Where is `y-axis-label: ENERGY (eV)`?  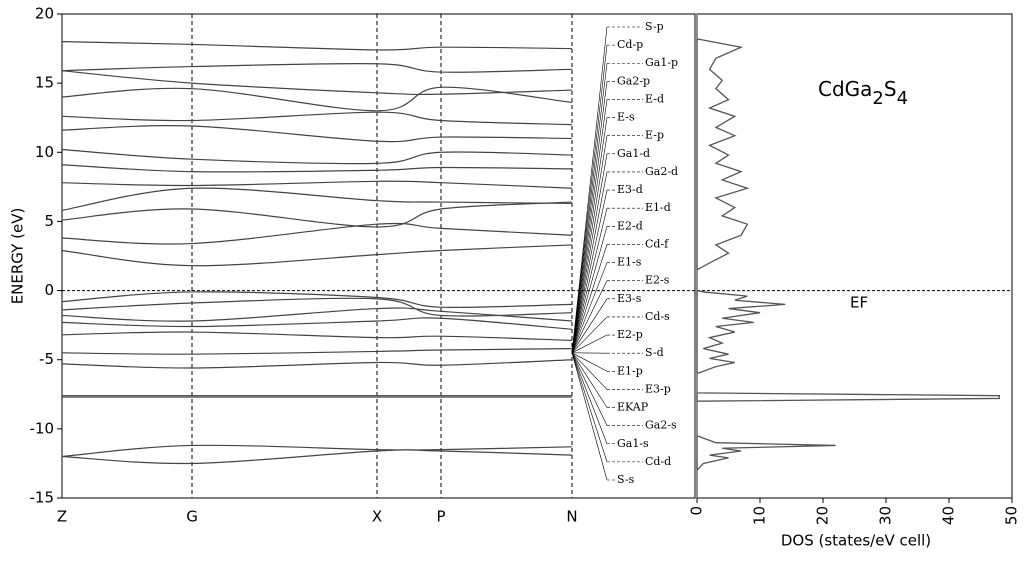 y-axis-label: ENERGY (eV) is located at coordinates (18, 256).